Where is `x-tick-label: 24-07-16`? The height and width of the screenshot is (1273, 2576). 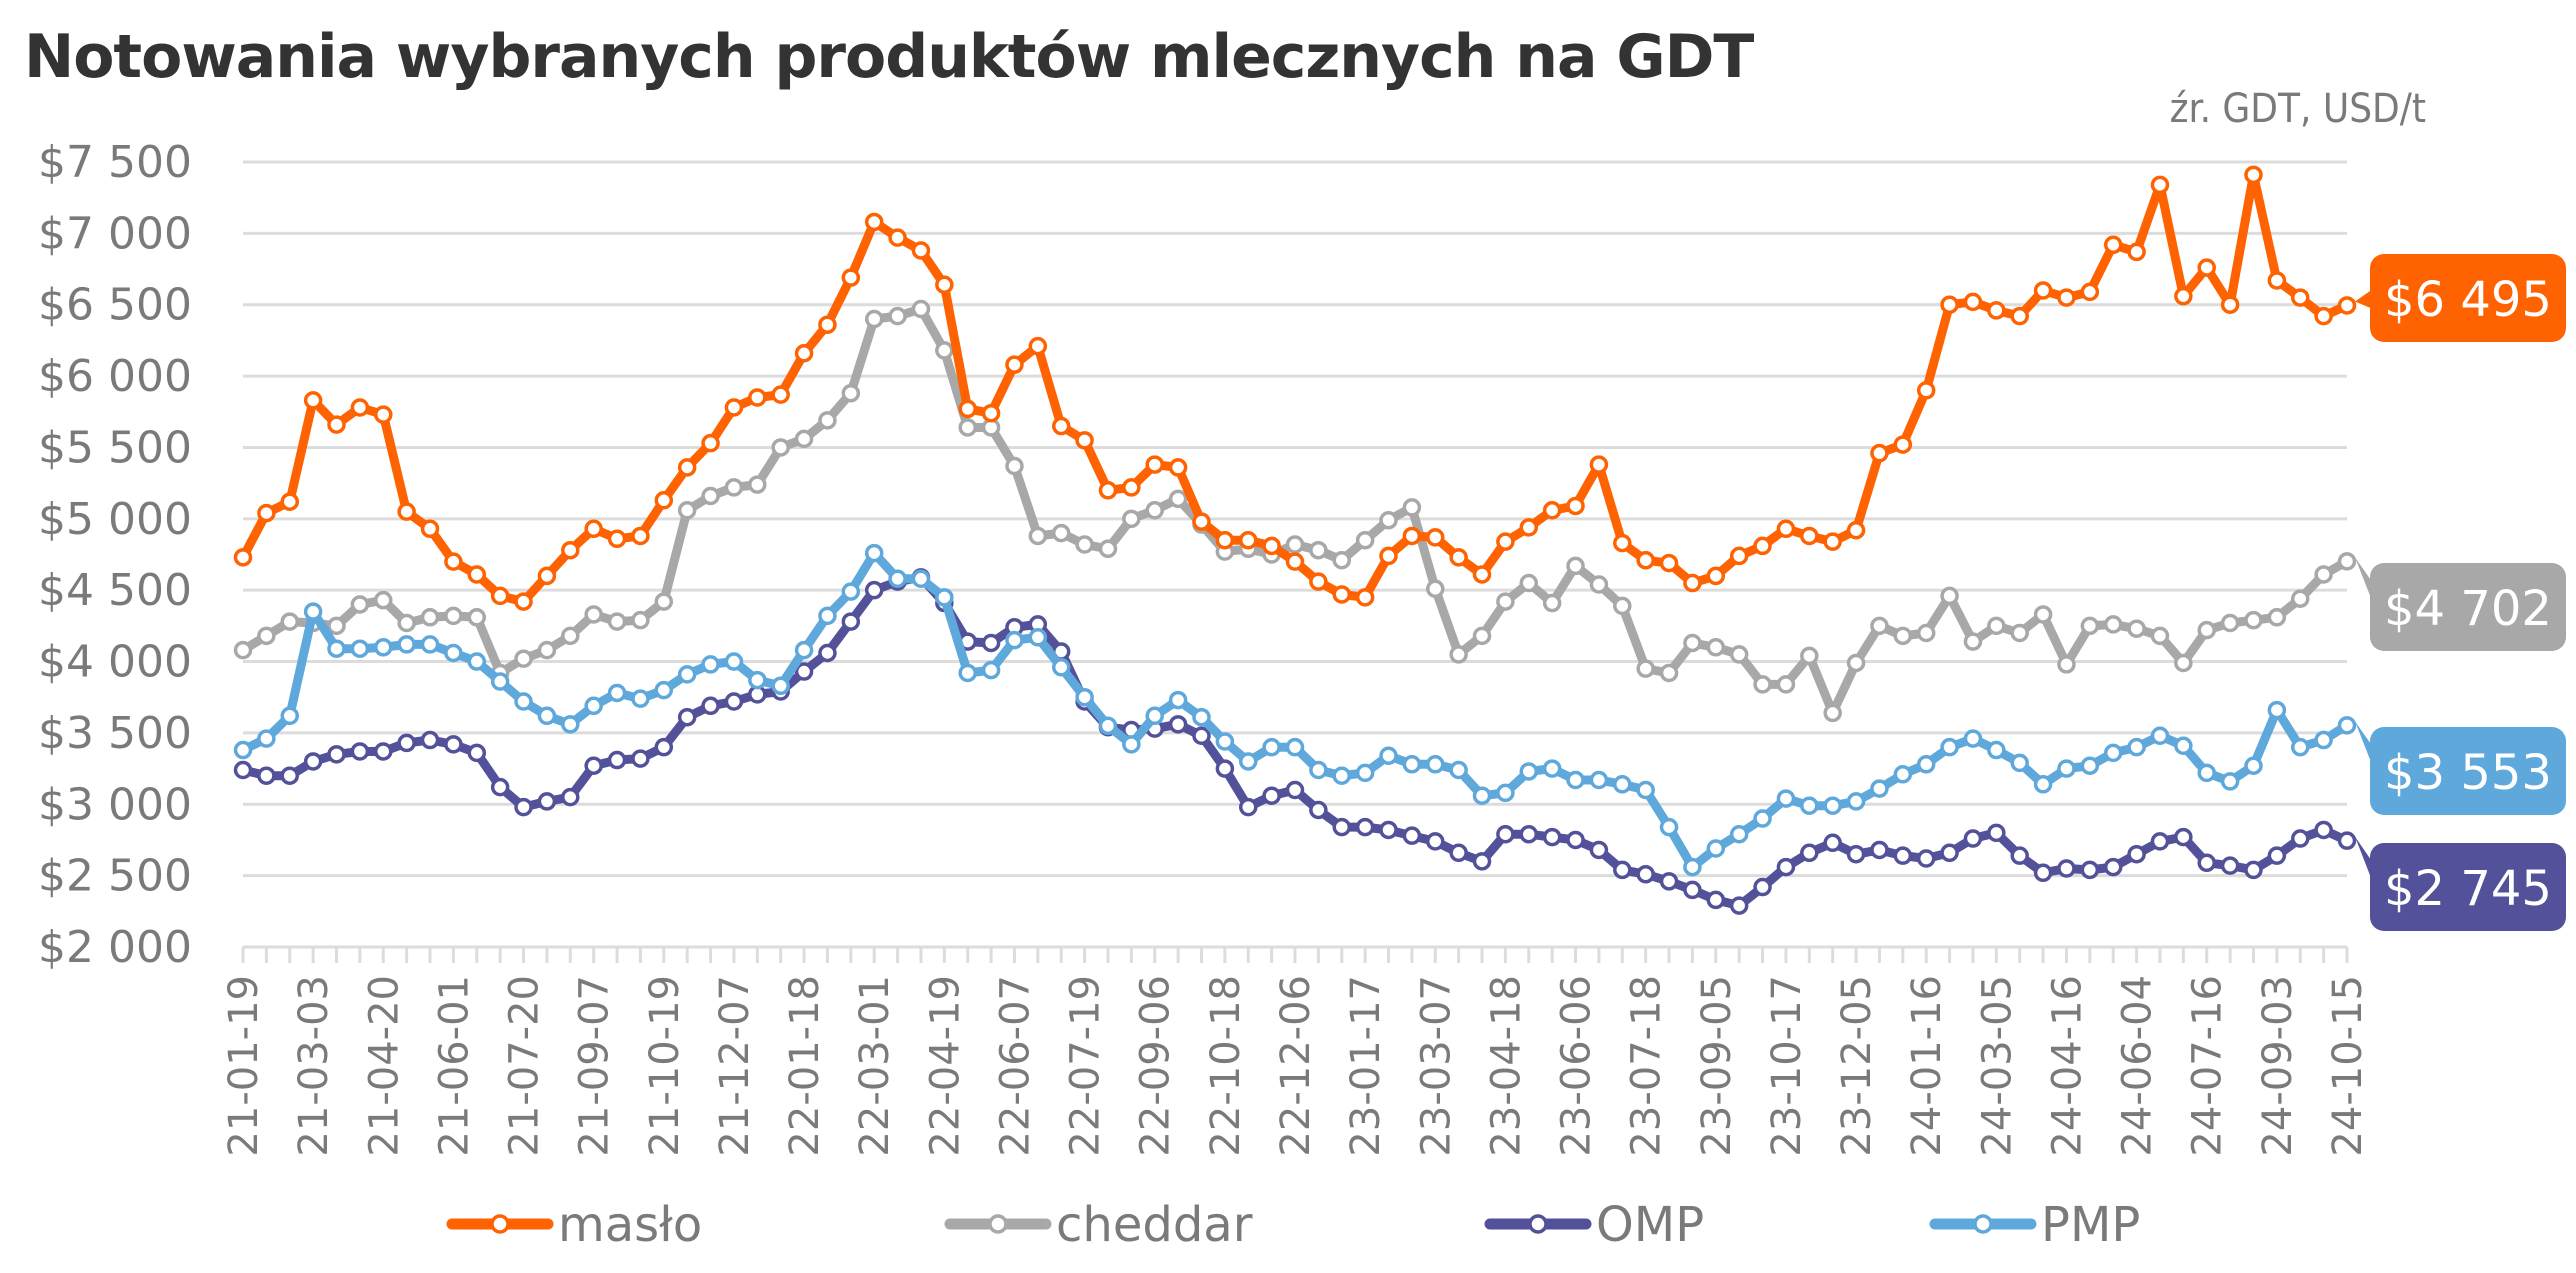
x-tick-label: 24-07-16 is located at coordinates (2208, 1066).